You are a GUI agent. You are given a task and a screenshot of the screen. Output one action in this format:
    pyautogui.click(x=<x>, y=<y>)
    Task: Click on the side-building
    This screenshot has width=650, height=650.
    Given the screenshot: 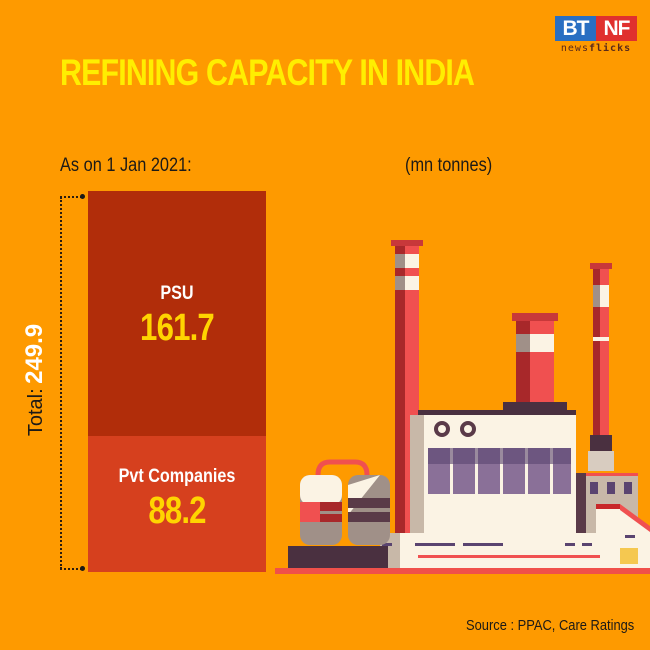 What is the action you would take?
    pyautogui.click(x=613, y=520)
    